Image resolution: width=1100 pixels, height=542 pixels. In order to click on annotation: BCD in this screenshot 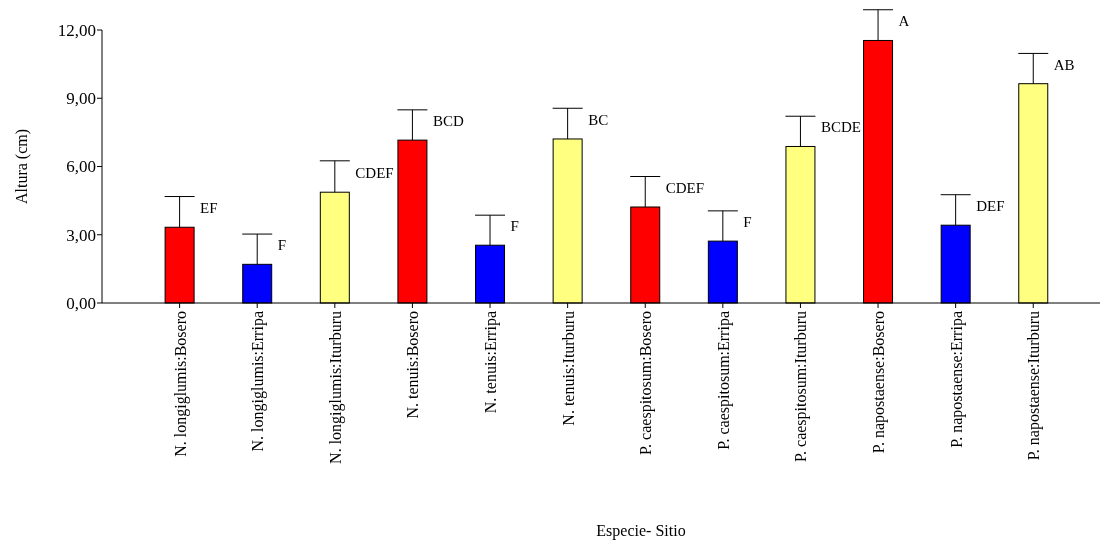, I will do `click(448, 121)`.